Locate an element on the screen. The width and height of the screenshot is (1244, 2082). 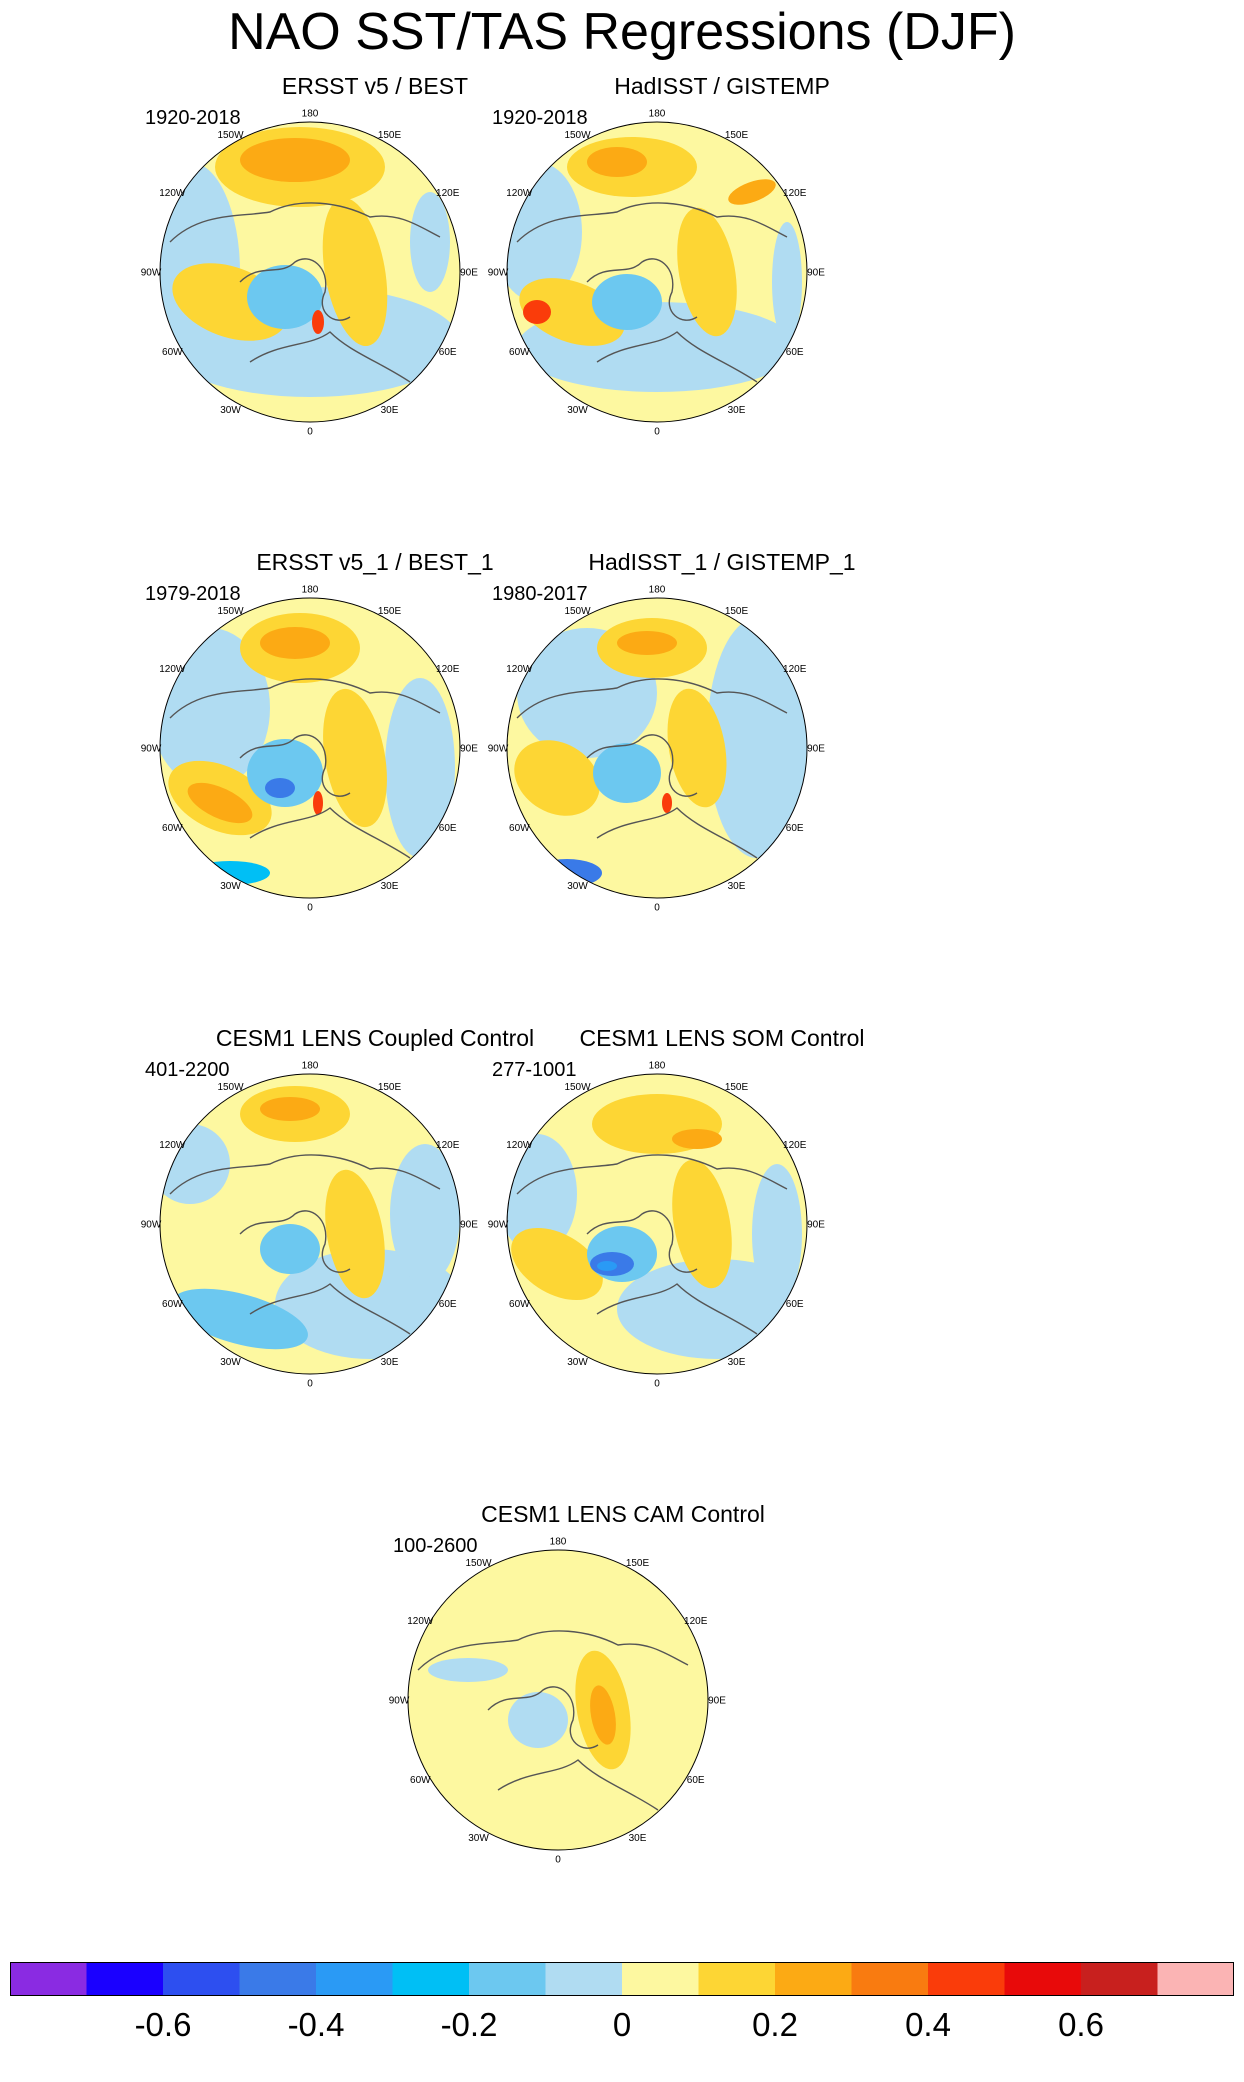
longitude-label: 120E is located at coordinates (448, 1145).